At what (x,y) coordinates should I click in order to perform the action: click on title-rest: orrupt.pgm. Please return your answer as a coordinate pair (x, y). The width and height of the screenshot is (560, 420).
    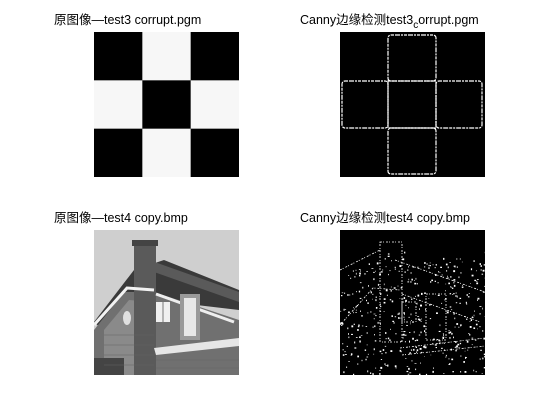
    Looking at the image, I should click on (448, 20).